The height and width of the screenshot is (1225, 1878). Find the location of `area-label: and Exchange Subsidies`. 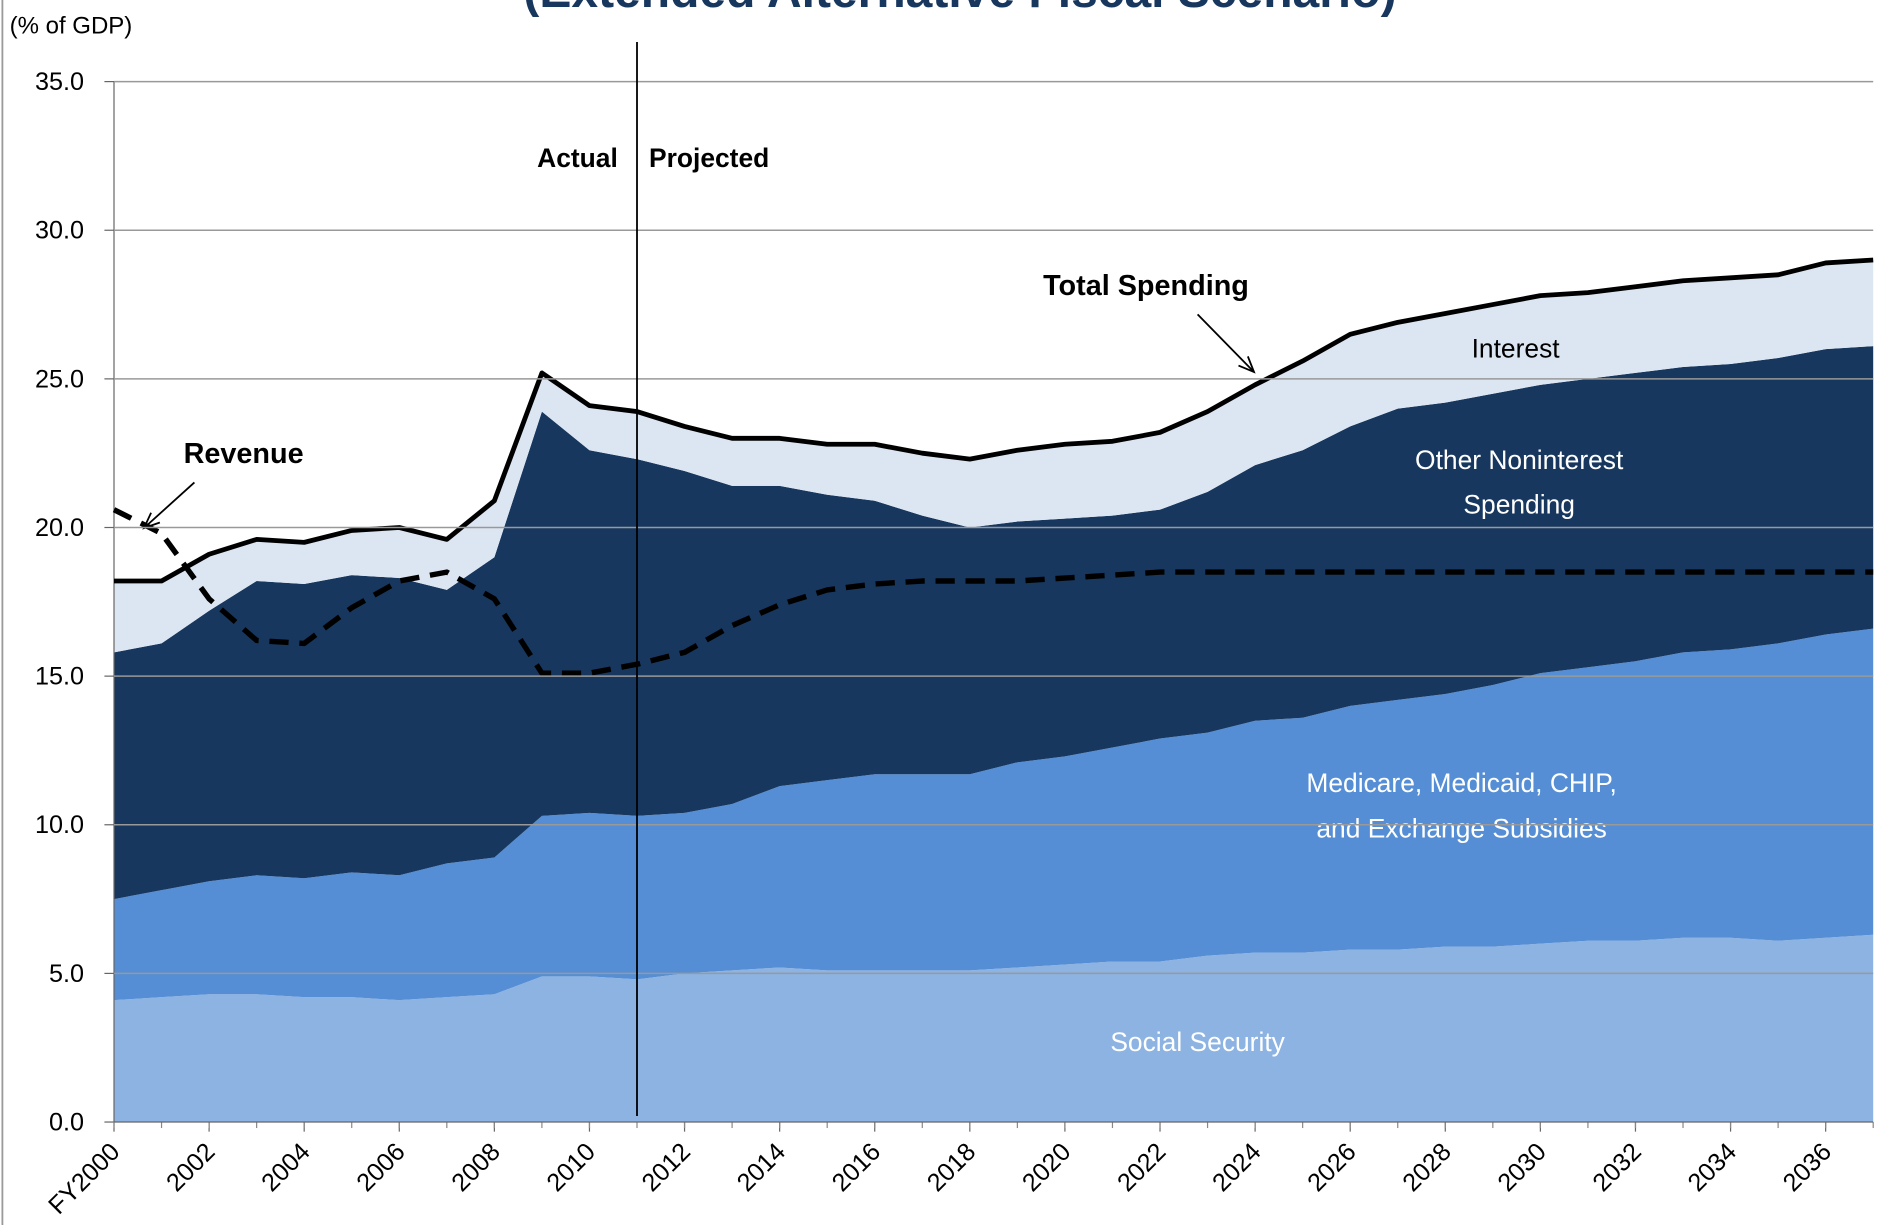

area-label: and Exchange Subsidies is located at coordinates (1461, 829).